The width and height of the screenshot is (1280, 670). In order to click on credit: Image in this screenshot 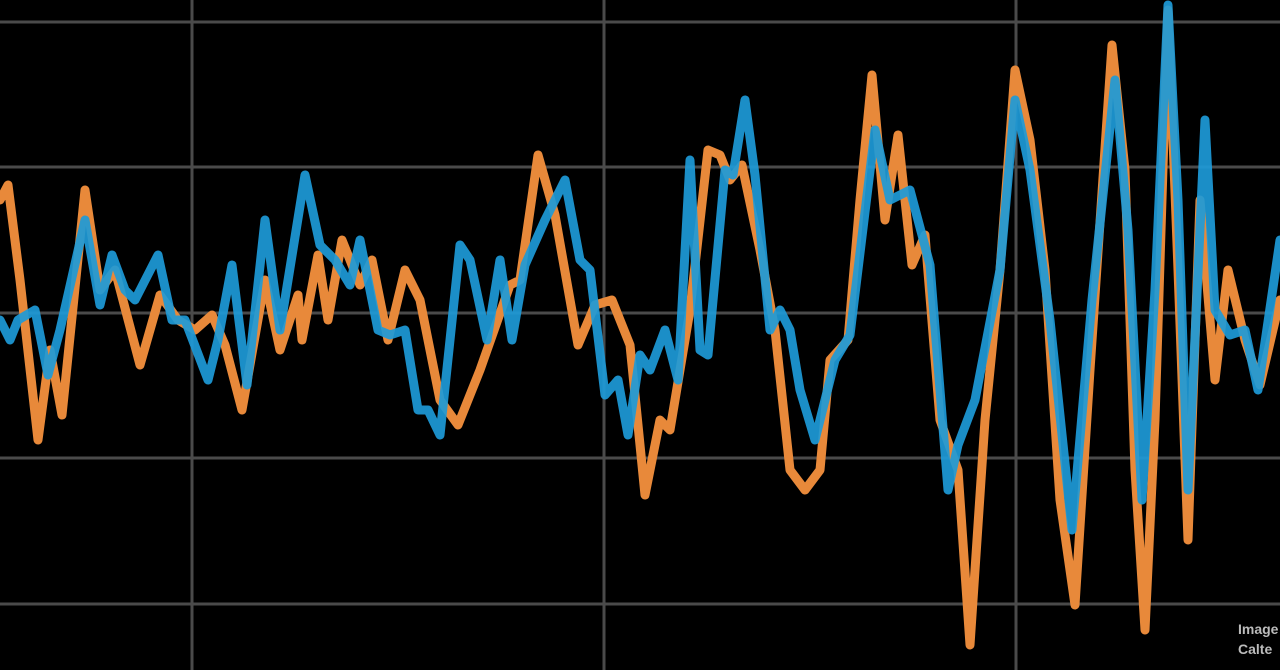, I will do `click(1258, 629)`.